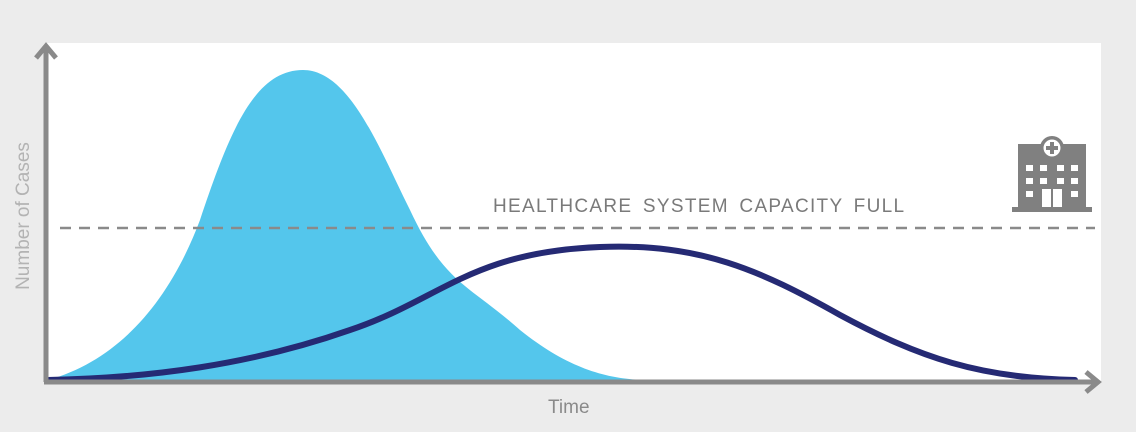 This screenshot has width=1136, height=432. I want to click on x-axis-arrowhead, so click(1093, 382).